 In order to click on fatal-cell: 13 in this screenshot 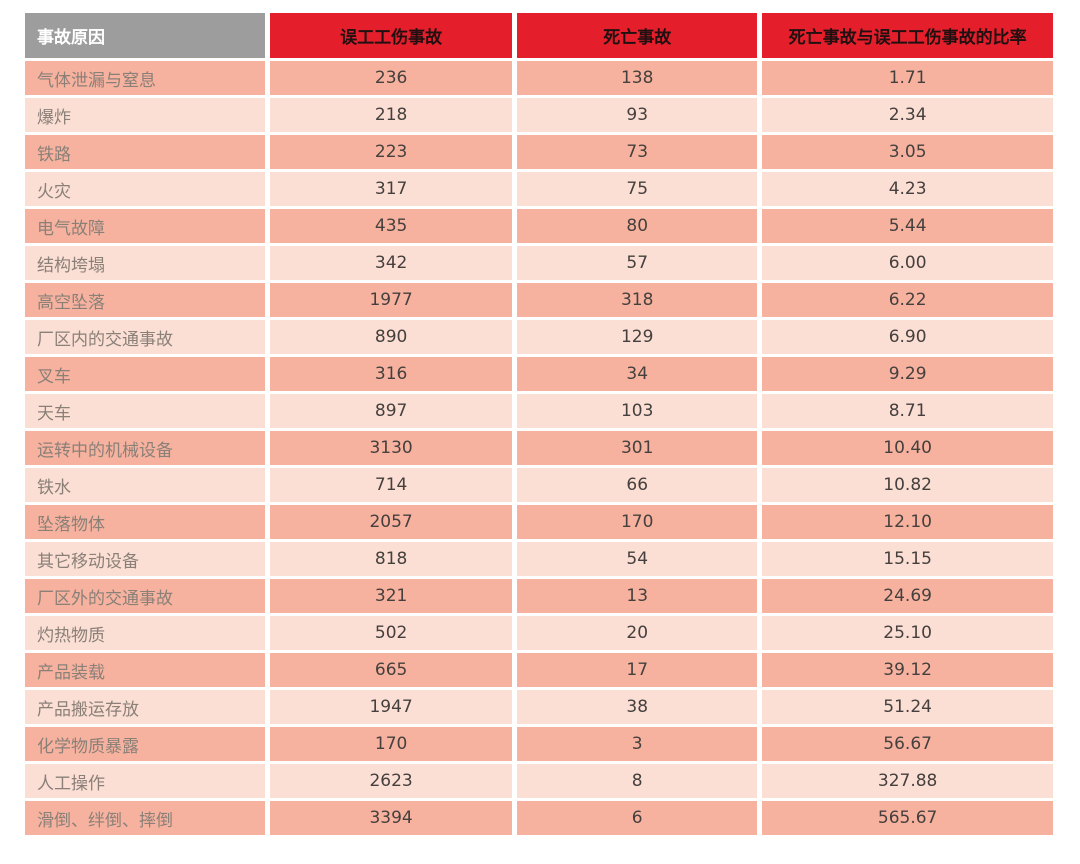, I will do `click(637, 596)`.